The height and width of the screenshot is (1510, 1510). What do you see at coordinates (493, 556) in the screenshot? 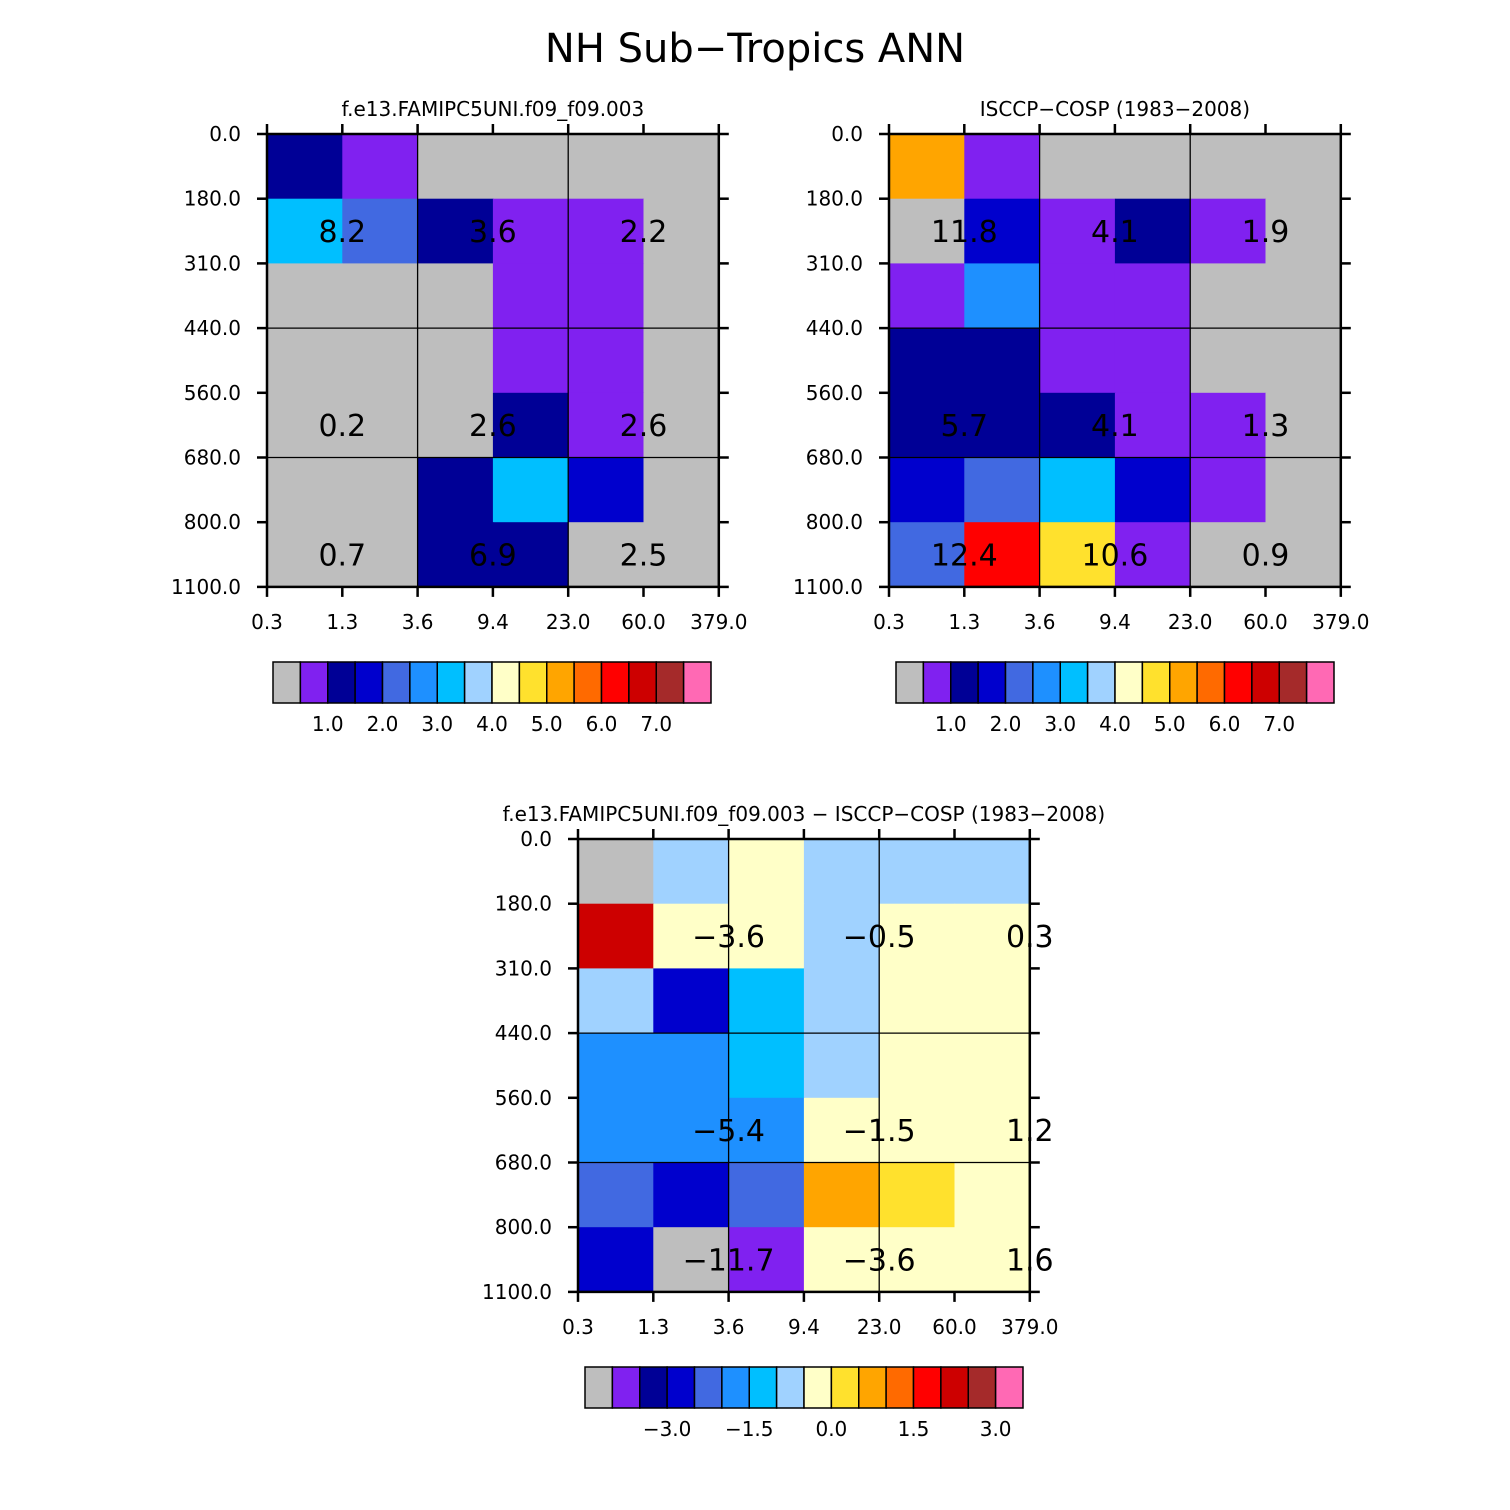
I see `cell-value-label: 6.9` at bounding box center [493, 556].